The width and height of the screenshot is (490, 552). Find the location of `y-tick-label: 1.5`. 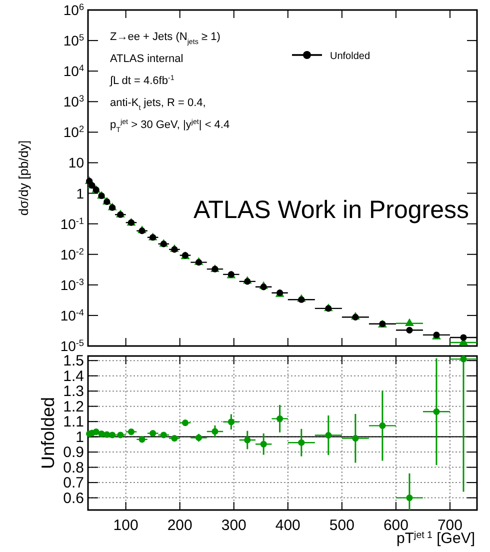

y-tick-label: 1.5 is located at coordinates (73, 361).